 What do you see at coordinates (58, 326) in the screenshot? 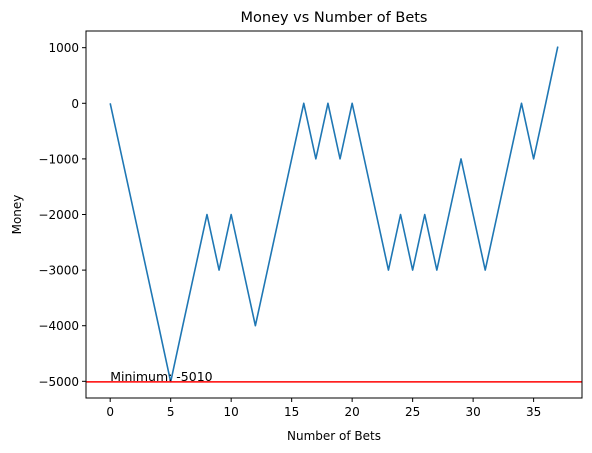
I see `y-tick-label: −4000` at bounding box center [58, 326].